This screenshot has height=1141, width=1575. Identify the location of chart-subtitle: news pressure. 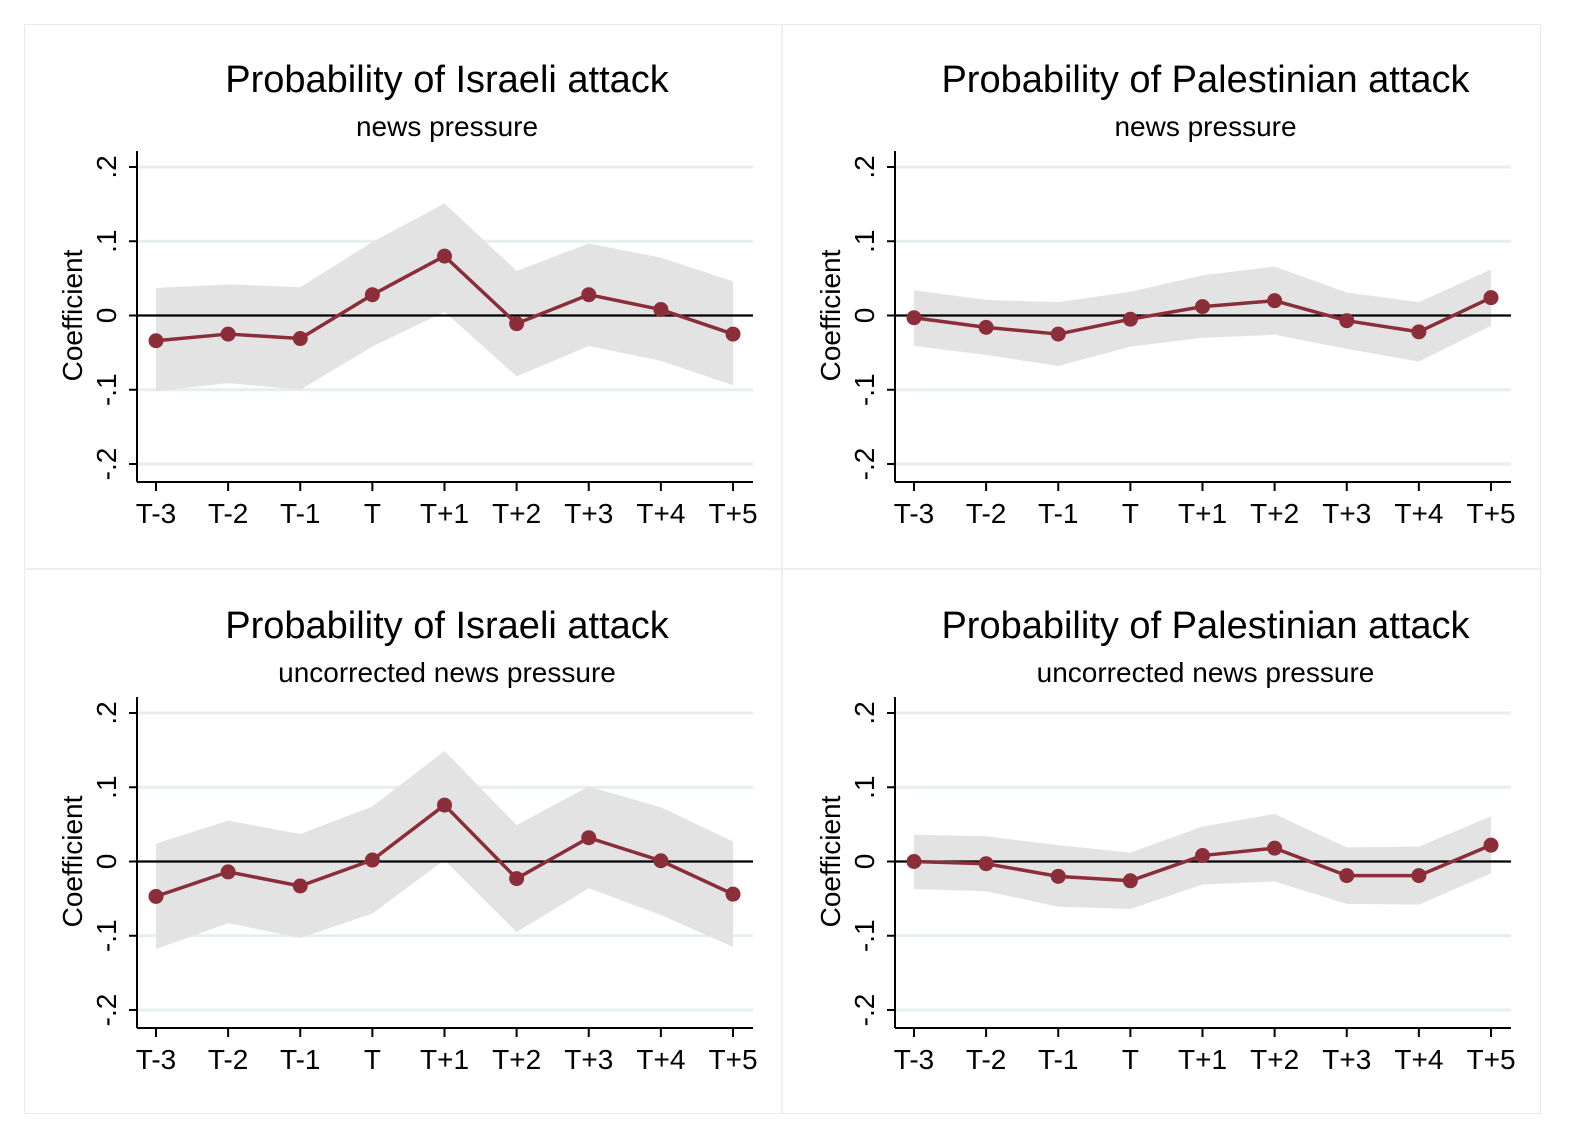
(1205, 126).